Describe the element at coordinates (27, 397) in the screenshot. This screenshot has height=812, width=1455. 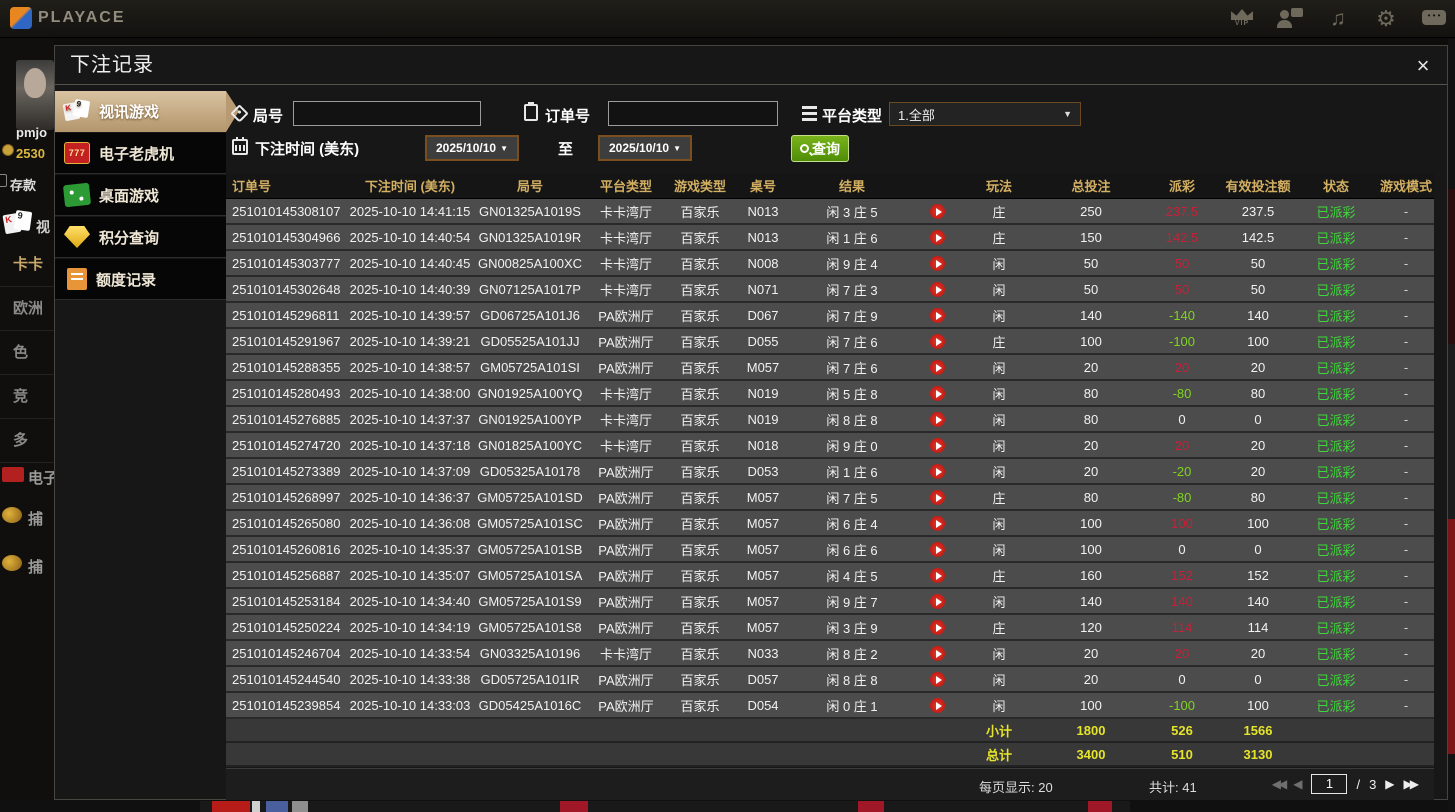
I see `lobby-nav-item: 竞` at that location.